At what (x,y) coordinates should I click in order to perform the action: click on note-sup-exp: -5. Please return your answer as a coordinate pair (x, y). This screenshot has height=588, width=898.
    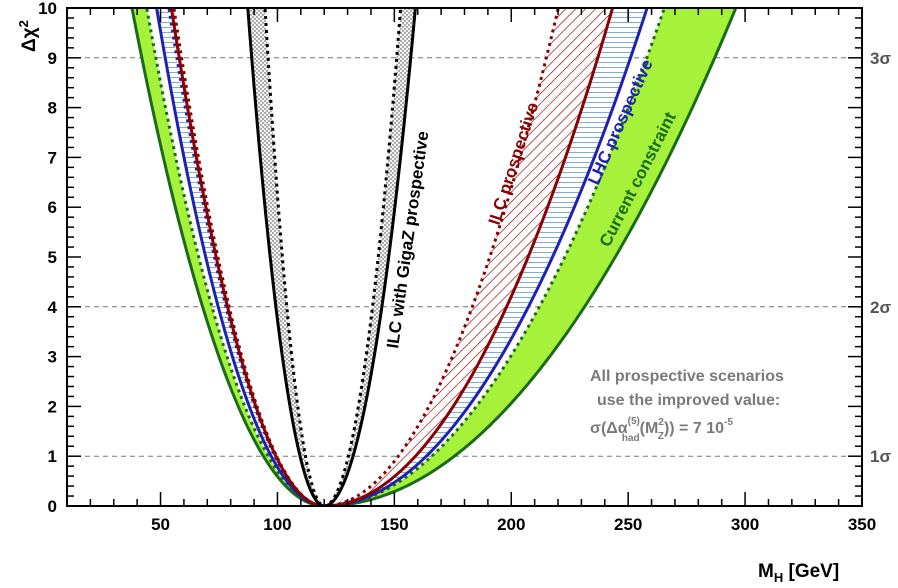
    Looking at the image, I should click on (728, 422).